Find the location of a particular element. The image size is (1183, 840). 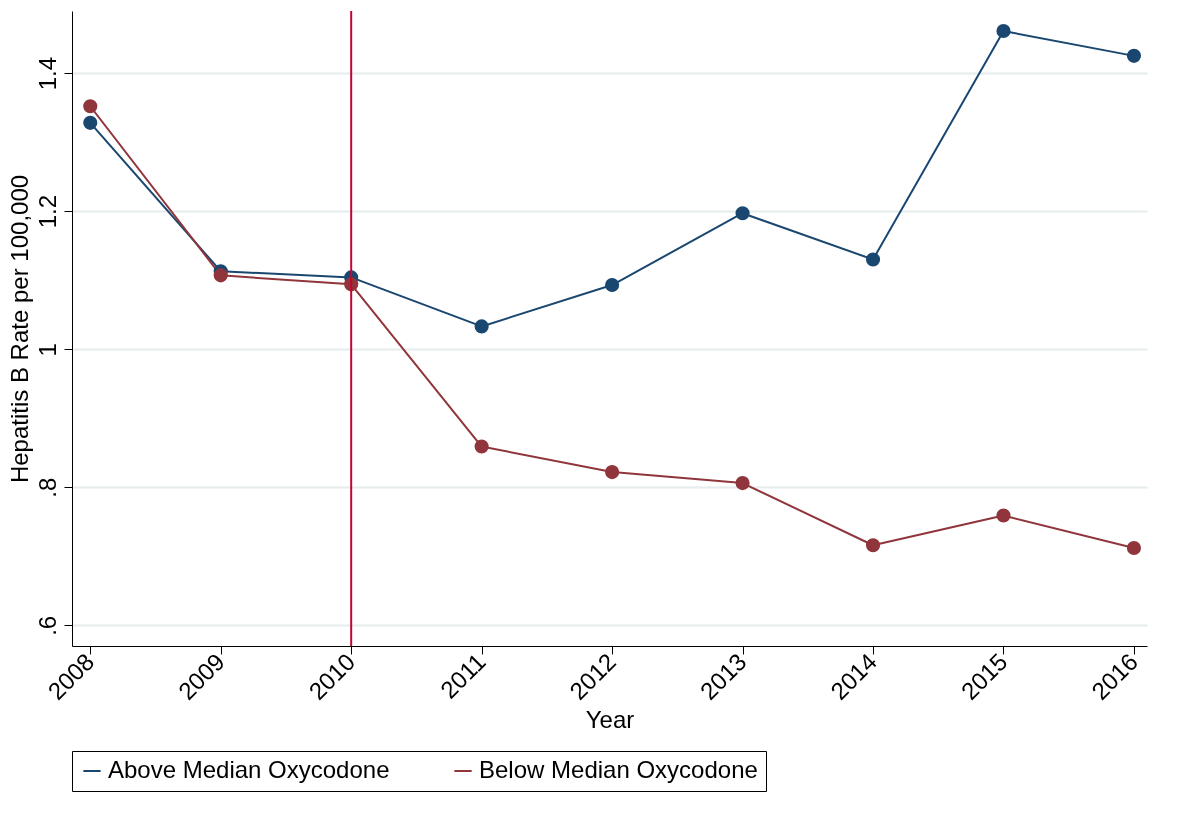

legend-label: Above Median Oxycodone is located at coordinates (249, 769).